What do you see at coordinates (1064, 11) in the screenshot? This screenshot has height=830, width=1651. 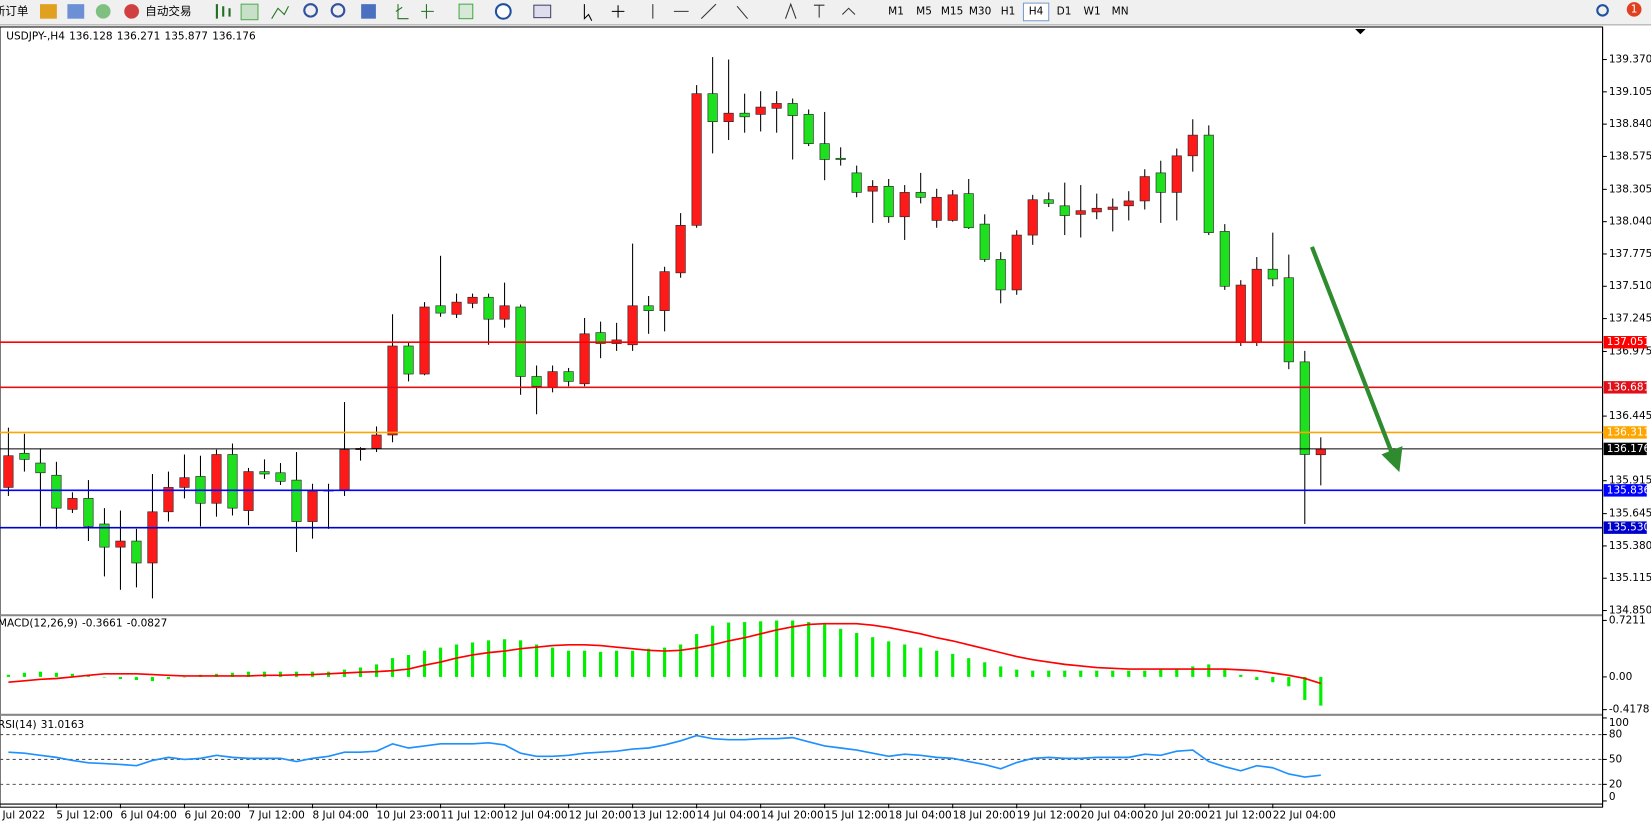 I see `timeframe-button: D1` at bounding box center [1064, 11].